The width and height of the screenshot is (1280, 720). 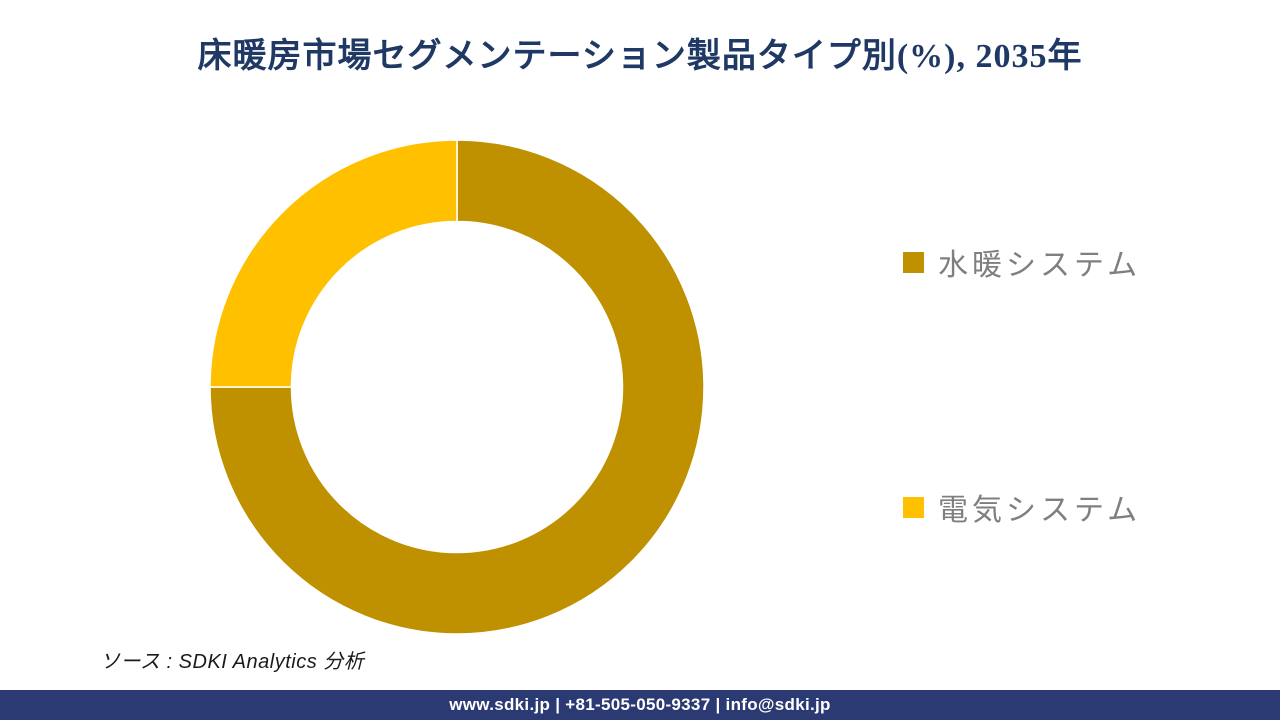 What do you see at coordinates (1040, 510) in the screenshot?
I see `legend-label-electric-system: 電気システム` at bounding box center [1040, 510].